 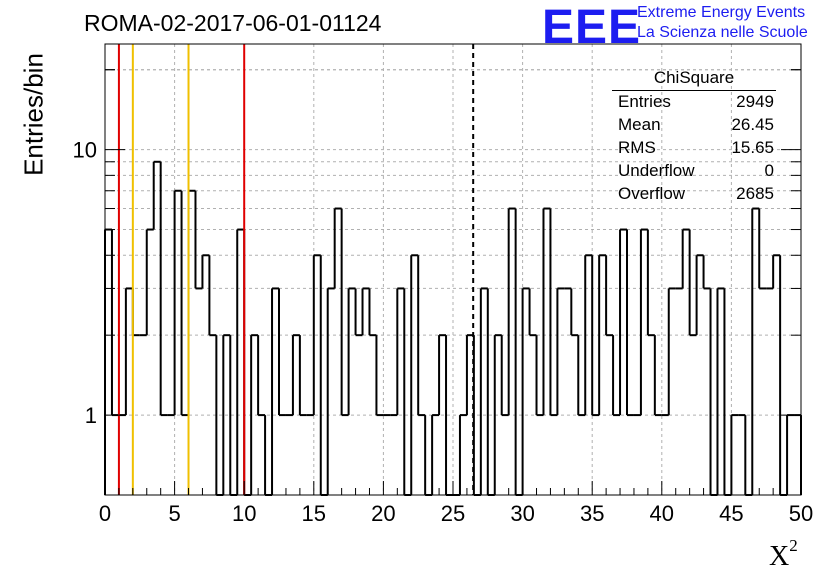 What do you see at coordinates (85, 150) in the screenshot?
I see `y-tick-label: 10` at bounding box center [85, 150].